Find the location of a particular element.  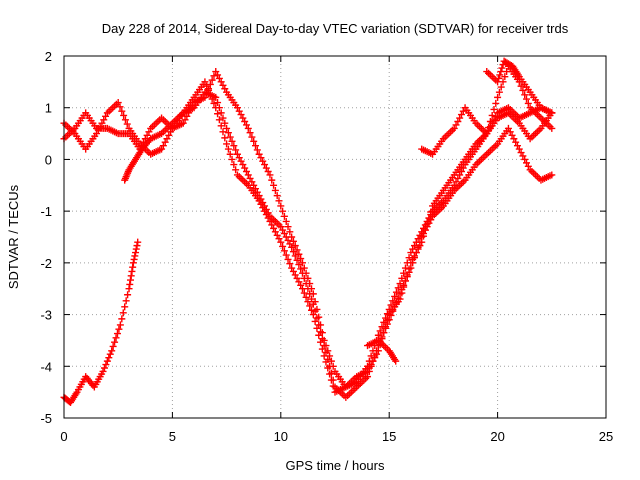

x-axis-label: GPS time / hours is located at coordinates (335, 465).